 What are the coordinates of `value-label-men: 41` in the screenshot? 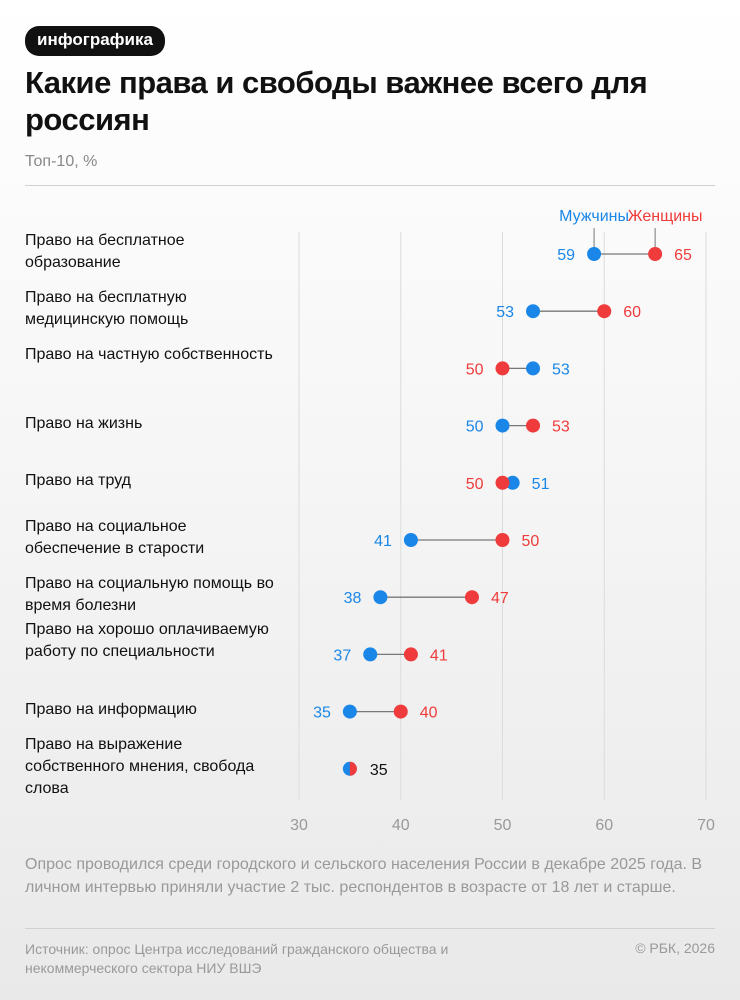 It's located at (383, 541).